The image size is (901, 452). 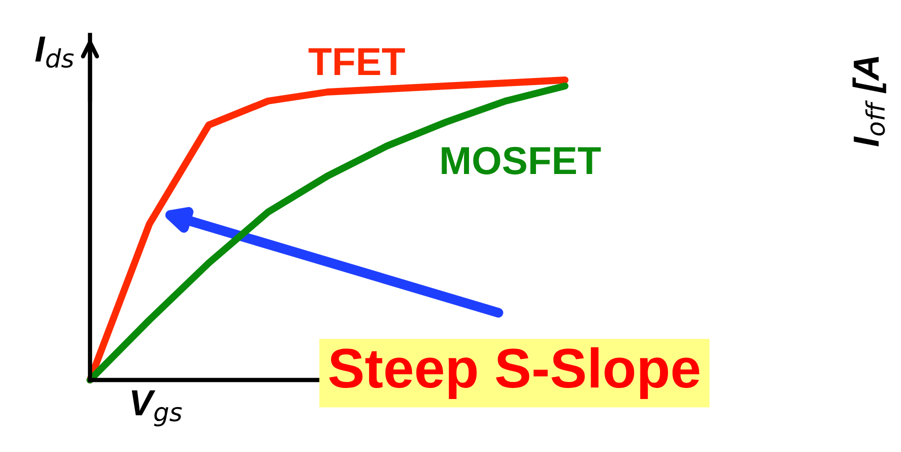 What do you see at coordinates (869, 101) in the screenshot?
I see `text: I$_{off}$ [A` at bounding box center [869, 101].